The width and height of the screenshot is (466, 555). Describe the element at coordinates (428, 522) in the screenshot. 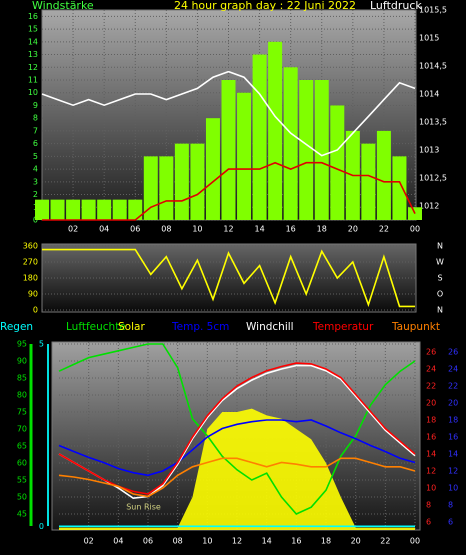

I see `y2-tick-label: 6` at that location.